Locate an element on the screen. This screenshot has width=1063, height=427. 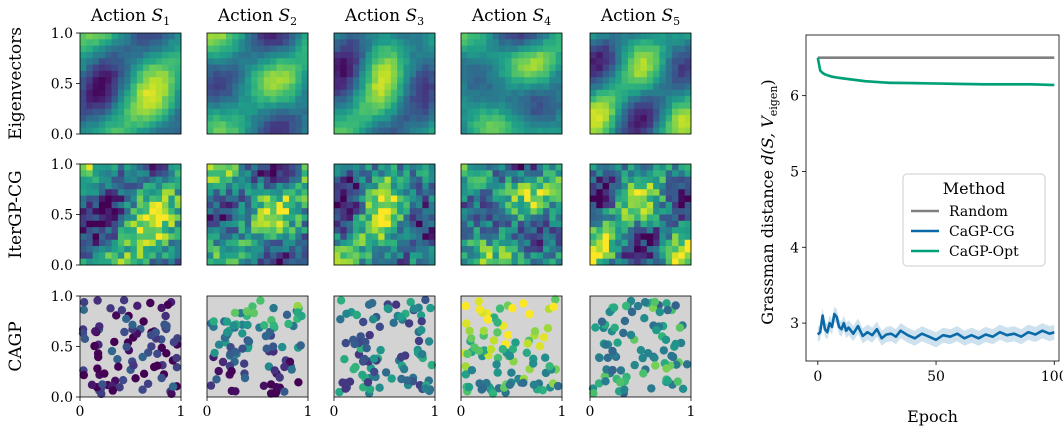
y-tick-label: 4 is located at coordinates (794, 248).